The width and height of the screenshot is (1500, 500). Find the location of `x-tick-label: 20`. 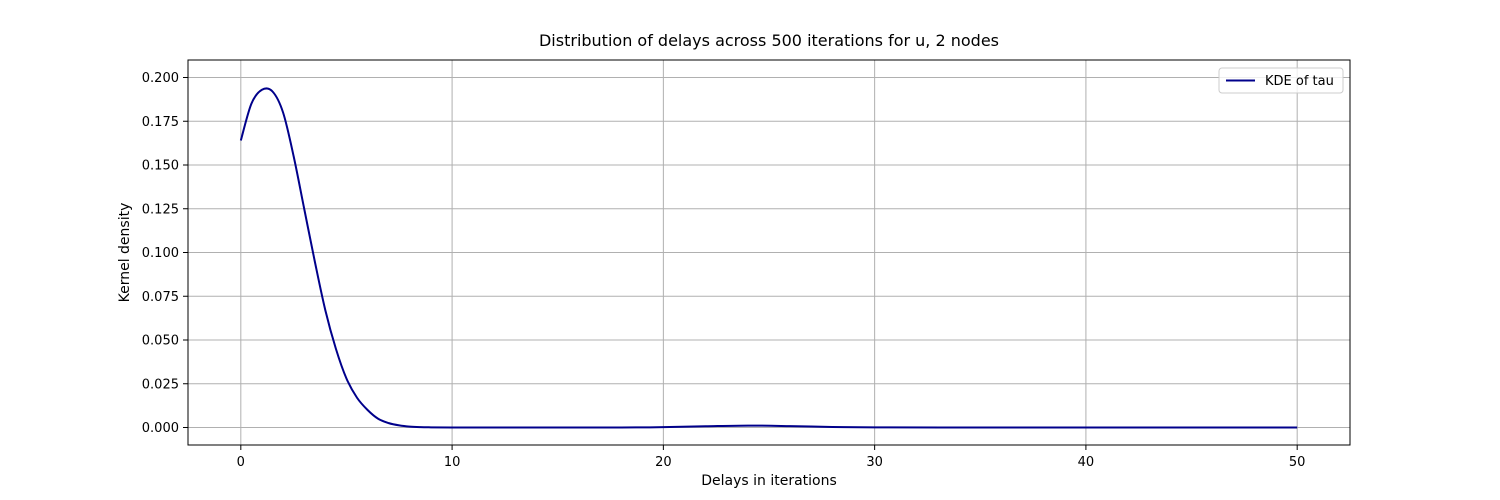

x-tick-label: 20 is located at coordinates (663, 462).